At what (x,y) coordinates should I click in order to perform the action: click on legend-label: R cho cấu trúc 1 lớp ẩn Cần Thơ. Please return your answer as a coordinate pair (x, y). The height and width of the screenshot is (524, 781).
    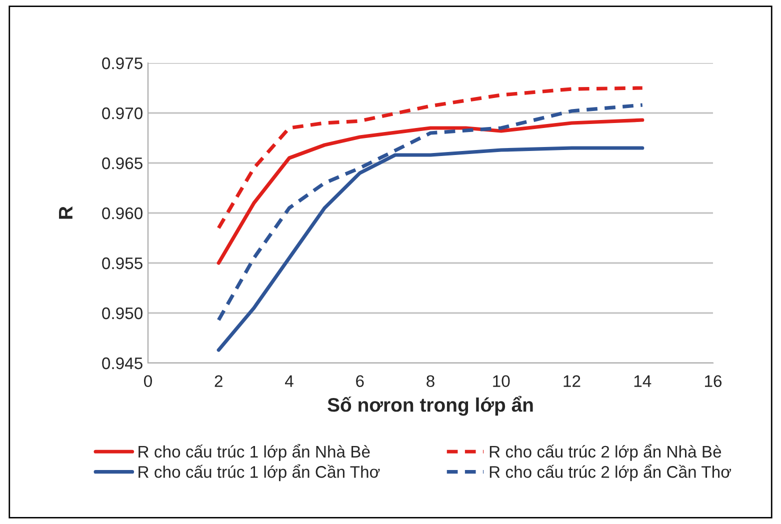
    Looking at the image, I should click on (259, 473).